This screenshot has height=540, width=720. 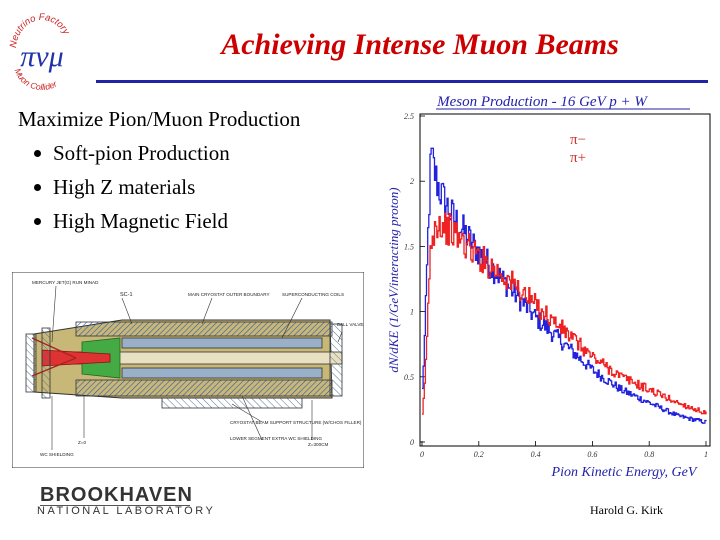 I want to click on x-tick-label: 0.2, so click(x=479, y=454).